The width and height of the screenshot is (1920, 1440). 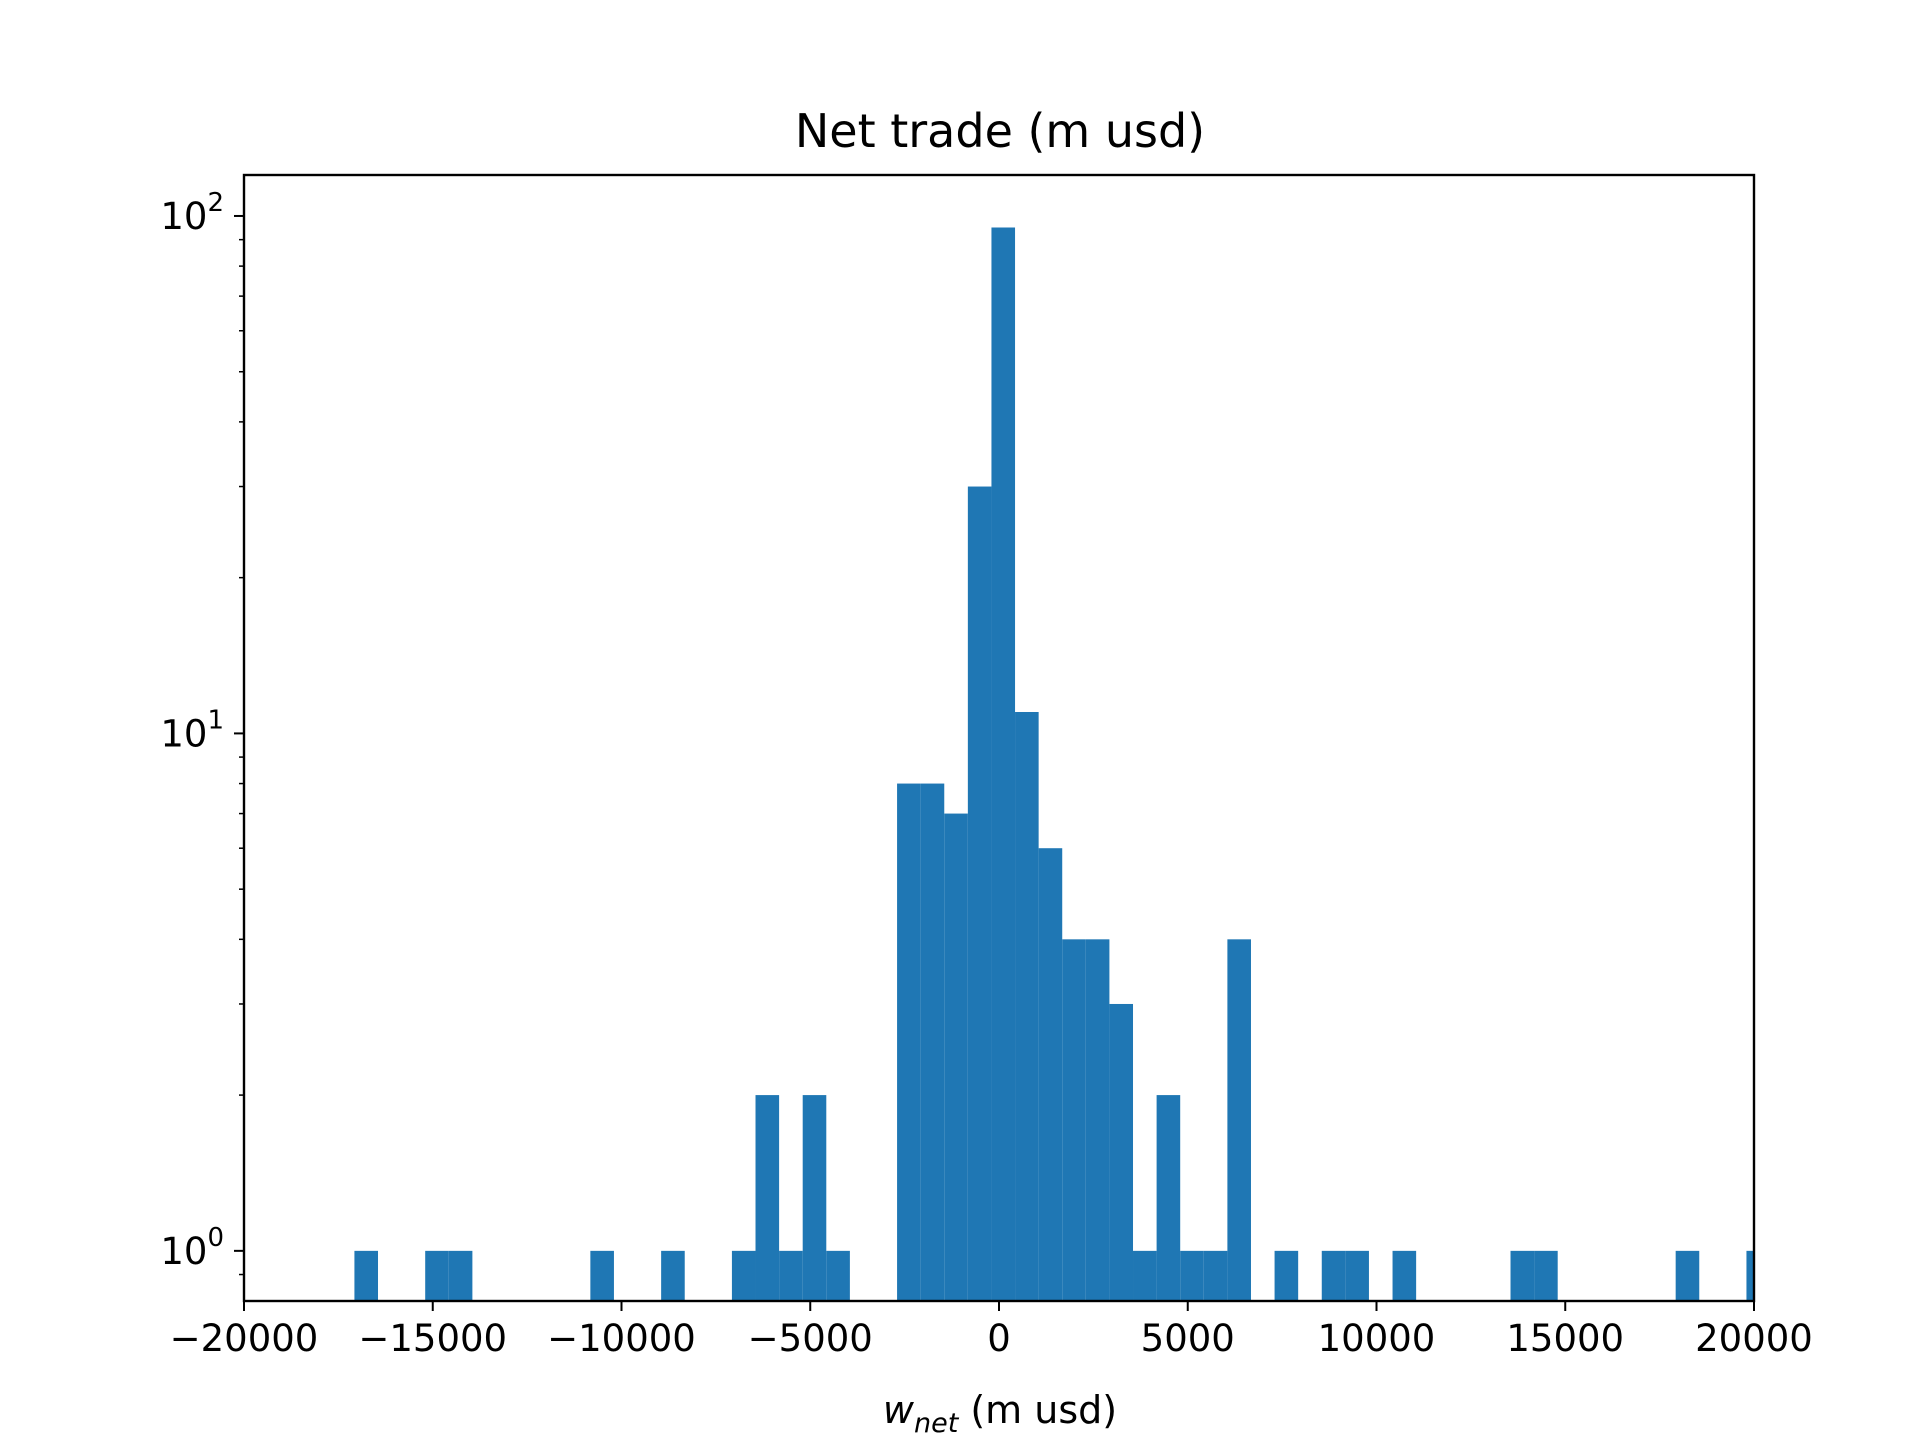 I want to click on x-tick-label: 0, so click(x=999, y=1338).